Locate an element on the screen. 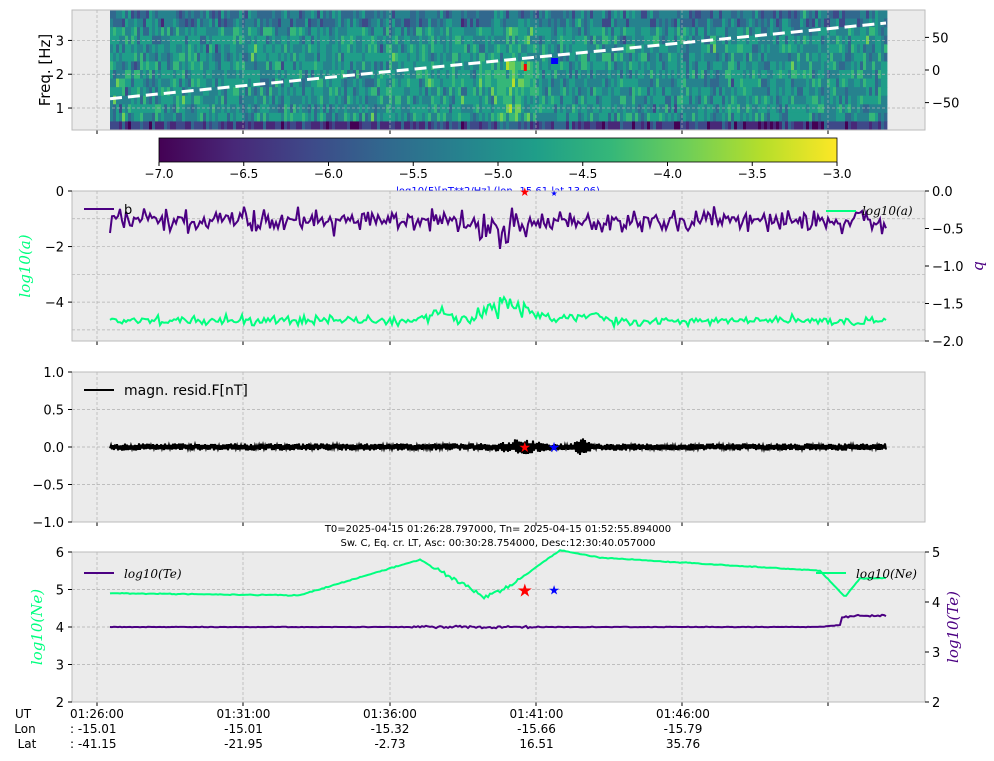 This screenshot has height=761, width=994. ytick-label: −2 is located at coordinates (54, 248).